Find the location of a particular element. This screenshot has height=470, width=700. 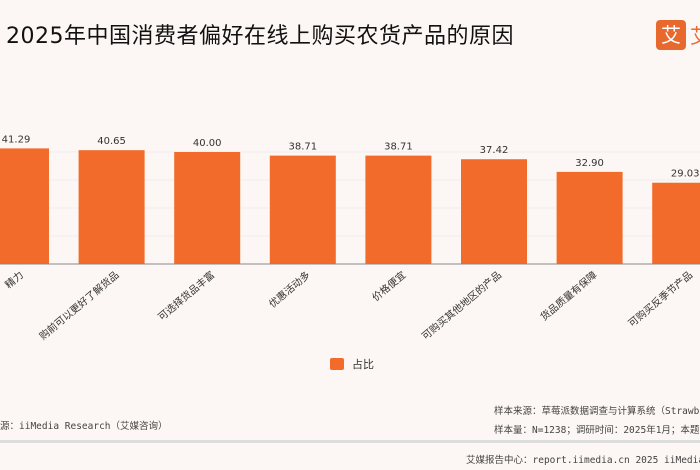

iimedia-logo-text: 艾 is located at coordinates (695, 34).